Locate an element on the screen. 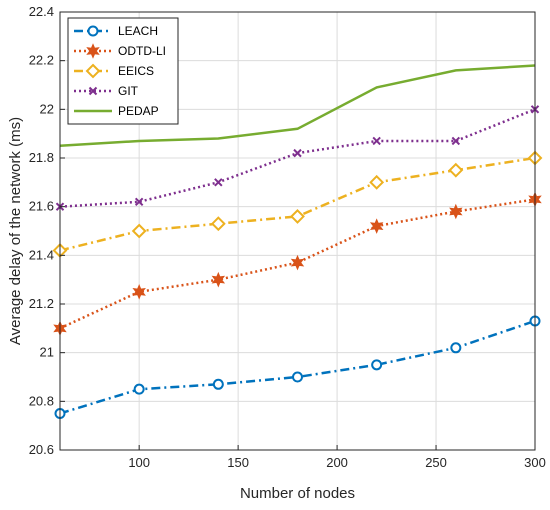  legend-label: LEACH is located at coordinates (138, 31).